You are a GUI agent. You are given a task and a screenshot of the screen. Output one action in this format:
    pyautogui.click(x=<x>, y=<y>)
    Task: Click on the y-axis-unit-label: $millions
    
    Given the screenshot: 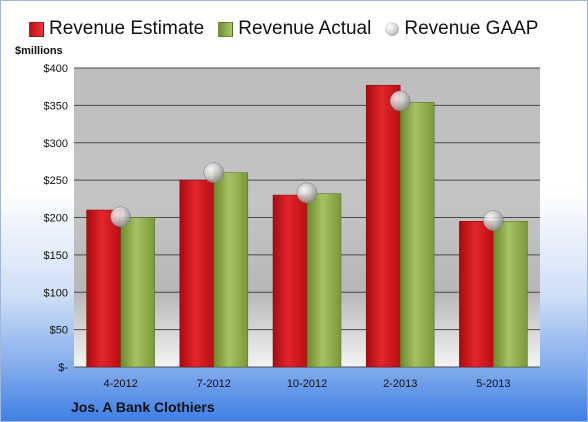 What is the action you would take?
    pyautogui.click(x=39, y=51)
    